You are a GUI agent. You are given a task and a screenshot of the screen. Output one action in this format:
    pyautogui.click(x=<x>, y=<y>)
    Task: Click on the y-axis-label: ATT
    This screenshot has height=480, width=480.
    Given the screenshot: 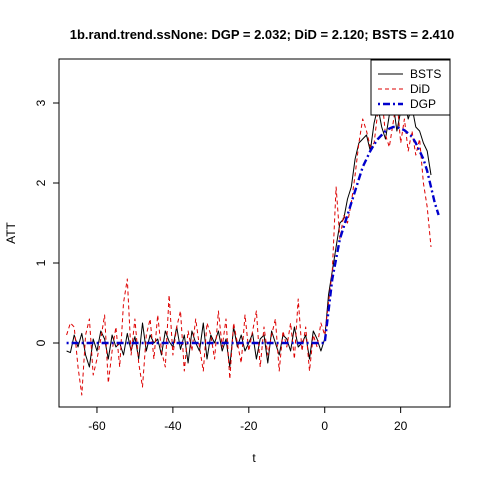 What is the action you would take?
    pyautogui.click(x=11, y=232)
    